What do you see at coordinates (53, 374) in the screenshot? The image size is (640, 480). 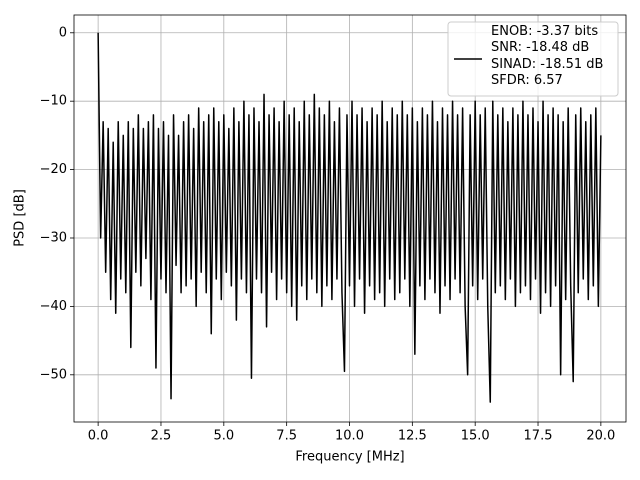 I see `y-tick-label: −50` at bounding box center [53, 374].